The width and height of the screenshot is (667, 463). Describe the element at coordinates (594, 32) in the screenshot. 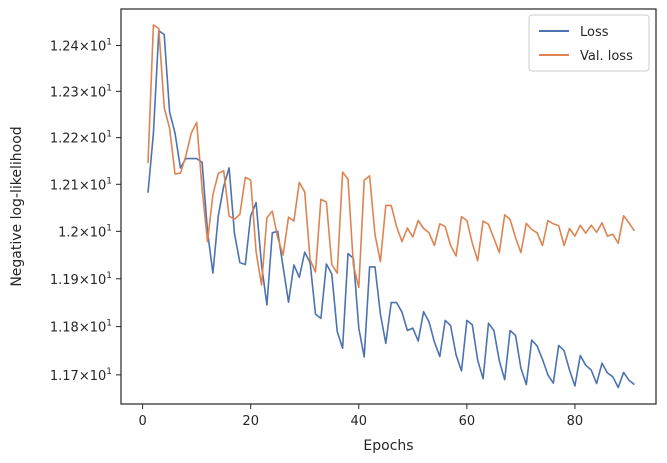

I see `legend-label-loss: Loss` at that location.